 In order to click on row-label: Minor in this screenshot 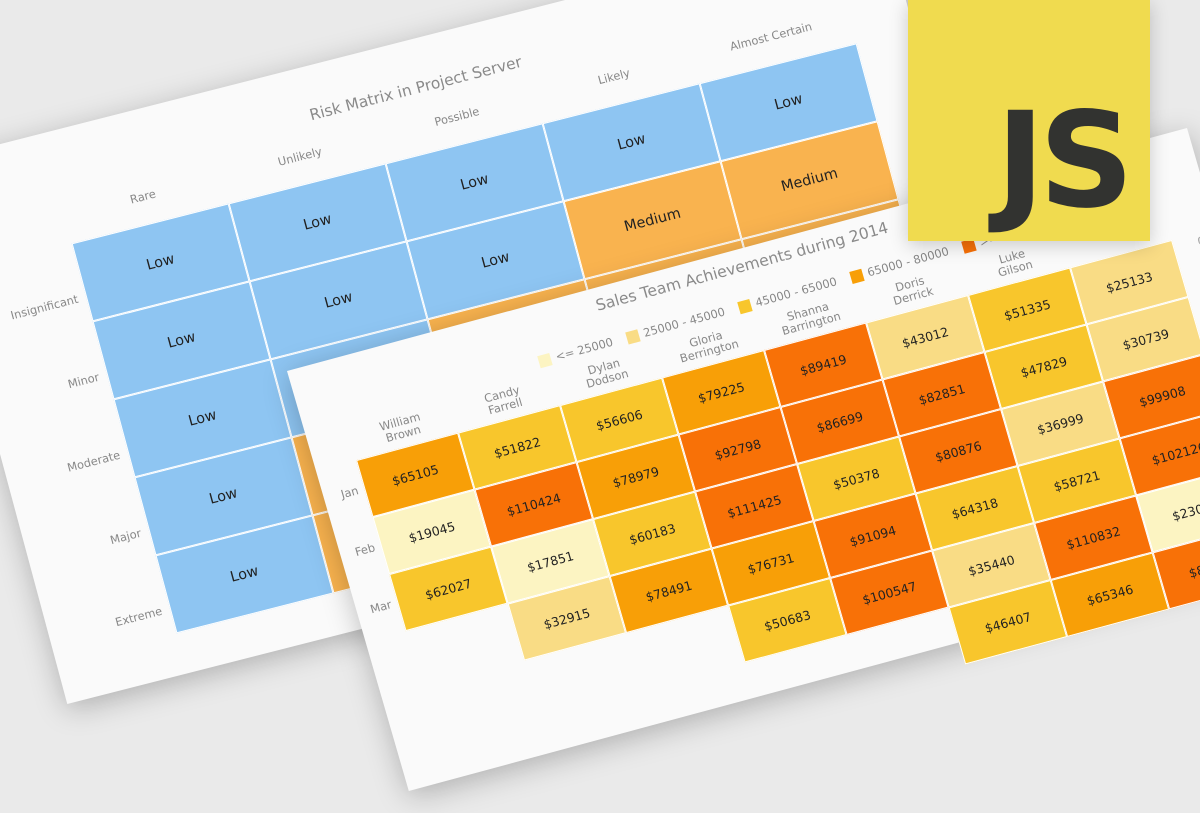, I will do `click(83, 381)`.